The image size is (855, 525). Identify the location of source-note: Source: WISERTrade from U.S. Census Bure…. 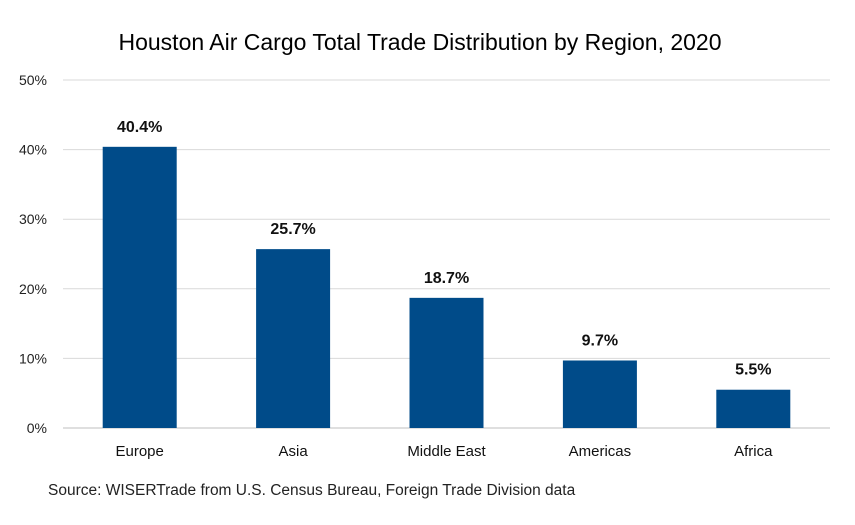
(312, 490).